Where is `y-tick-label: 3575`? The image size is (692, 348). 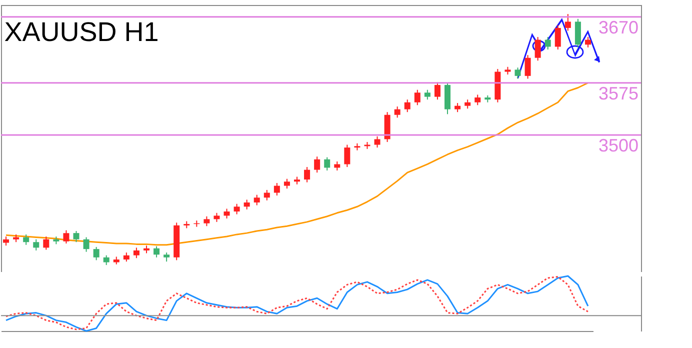
y-tick-label: 3575 is located at coordinates (618, 93).